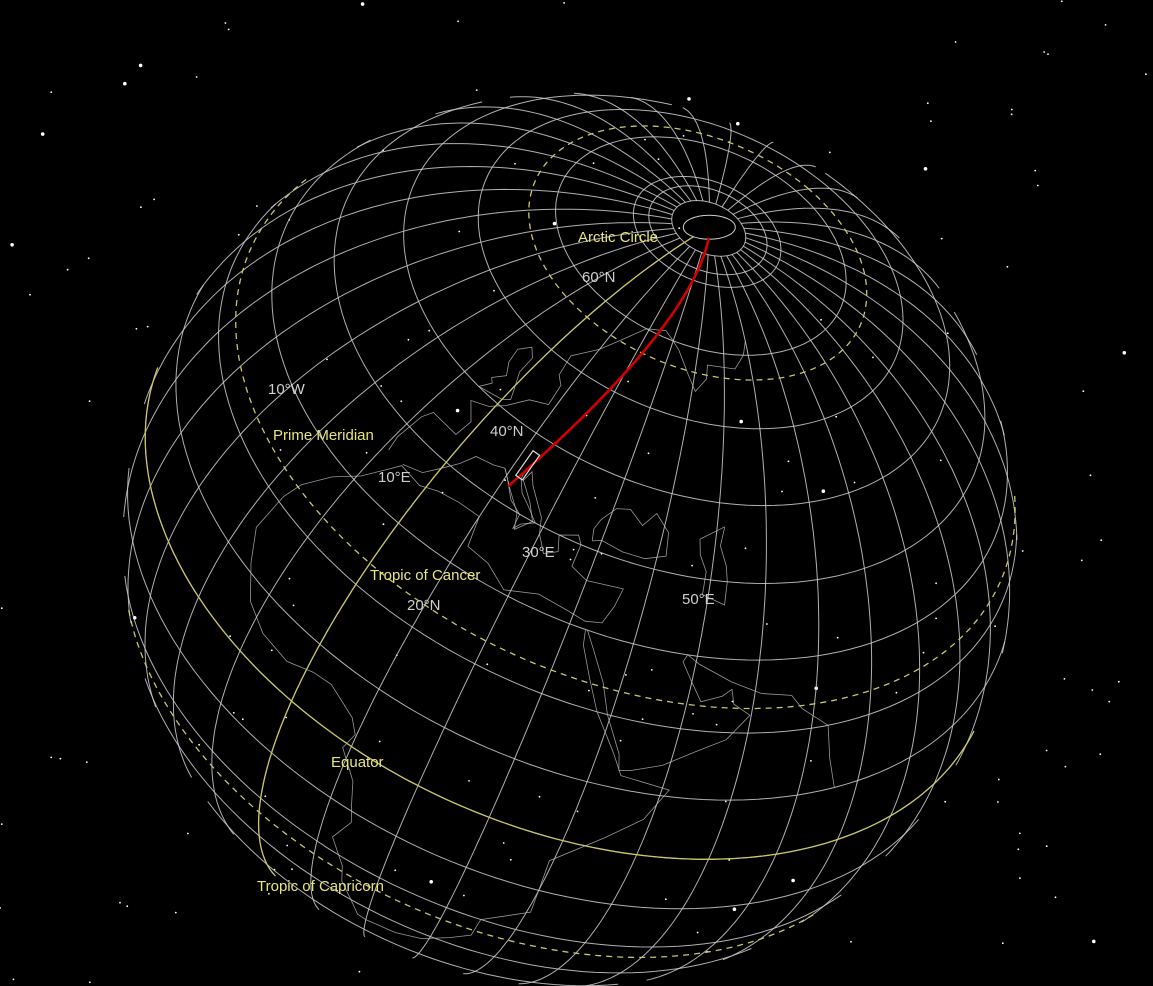  Describe the element at coordinates (709, 227) in the screenshot. I see `pole-cap` at that location.